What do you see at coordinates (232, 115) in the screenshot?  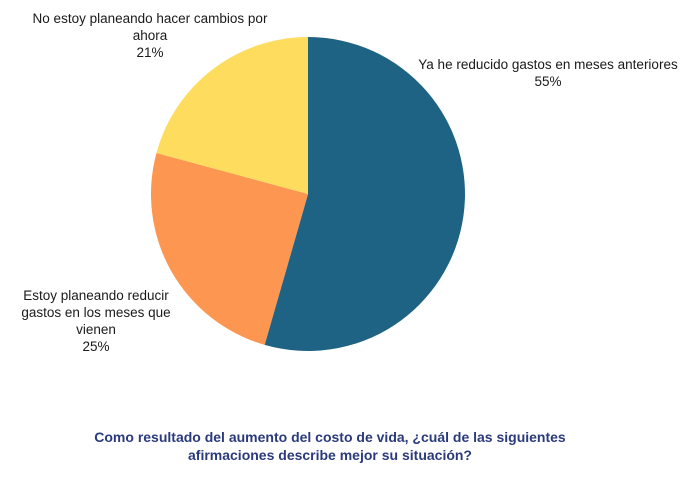 I see `pie-slice-no-changes` at bounding box center [232, 115].